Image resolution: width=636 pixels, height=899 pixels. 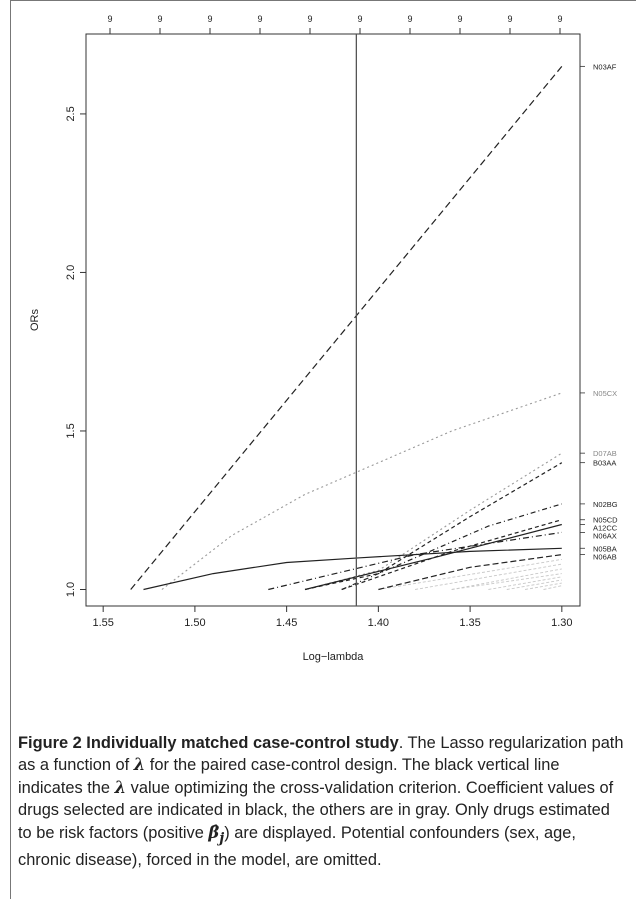 I want to click on series-line-n02bg, so click(x=451, y=547).